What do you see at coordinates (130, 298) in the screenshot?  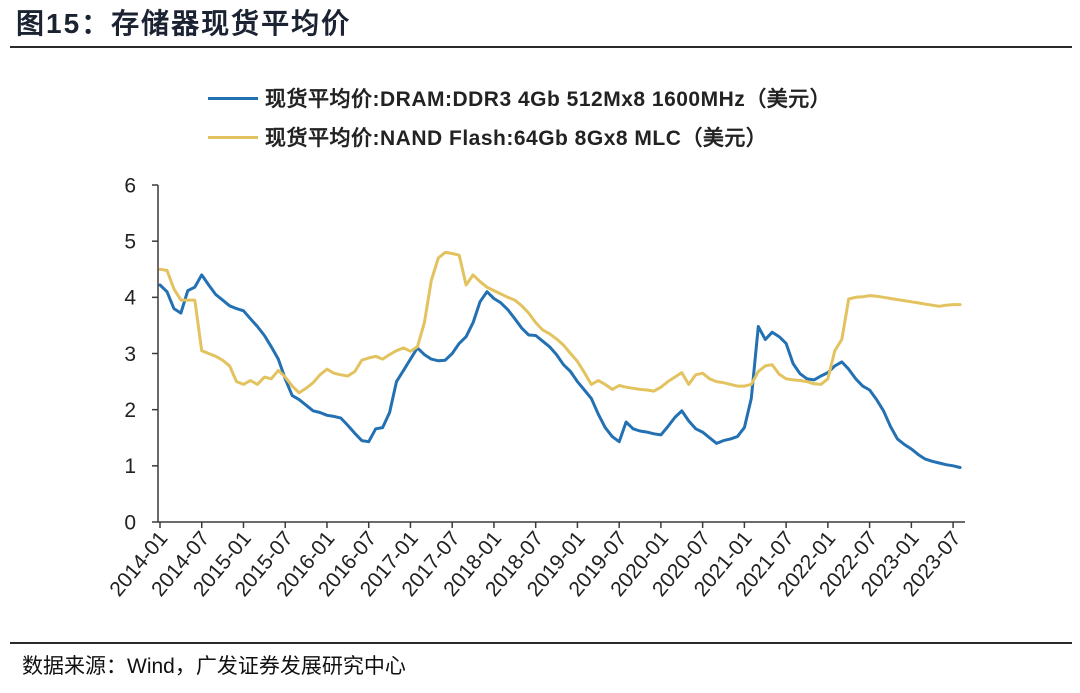 I see `y-tick-label: 4` at bounding box center [130, 298].